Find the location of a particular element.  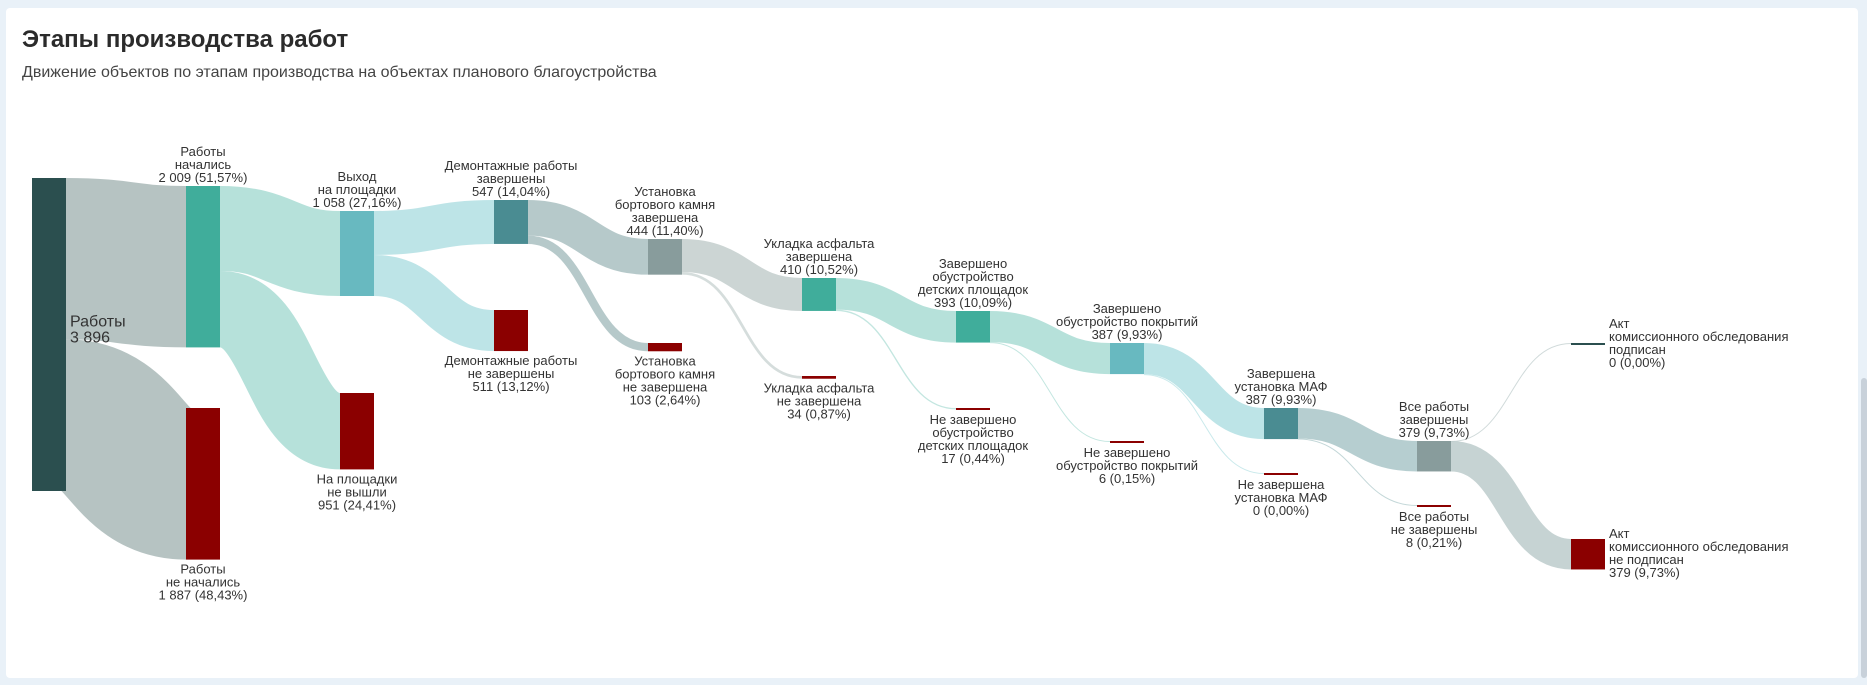

sankey-label-demount_done: Демонтажные работы завершены 547 (14,04%) is located at coordinates (511, 178).